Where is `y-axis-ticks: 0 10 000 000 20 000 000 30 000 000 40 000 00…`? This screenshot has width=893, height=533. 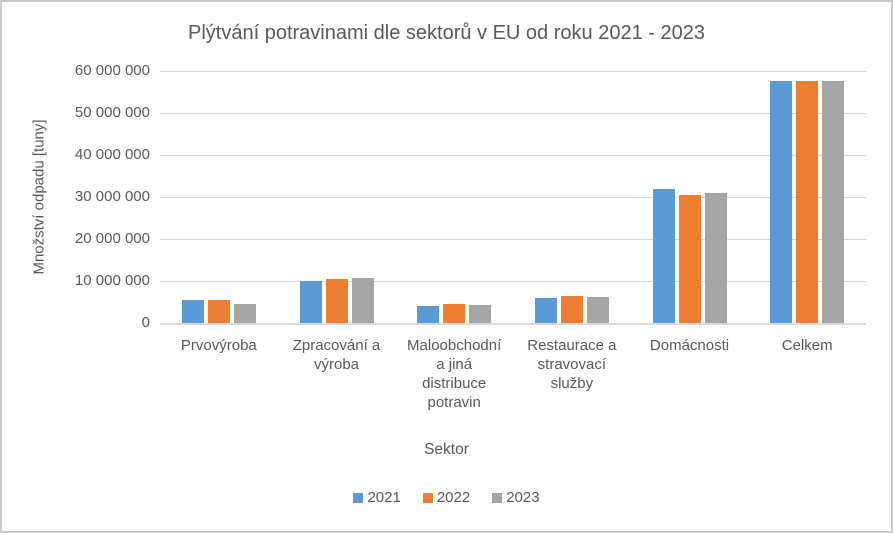
y-axis-ticks: 0 10 000 000 20 000 000 30 000 000 40 000 00… is located at coordinates (76, 196).